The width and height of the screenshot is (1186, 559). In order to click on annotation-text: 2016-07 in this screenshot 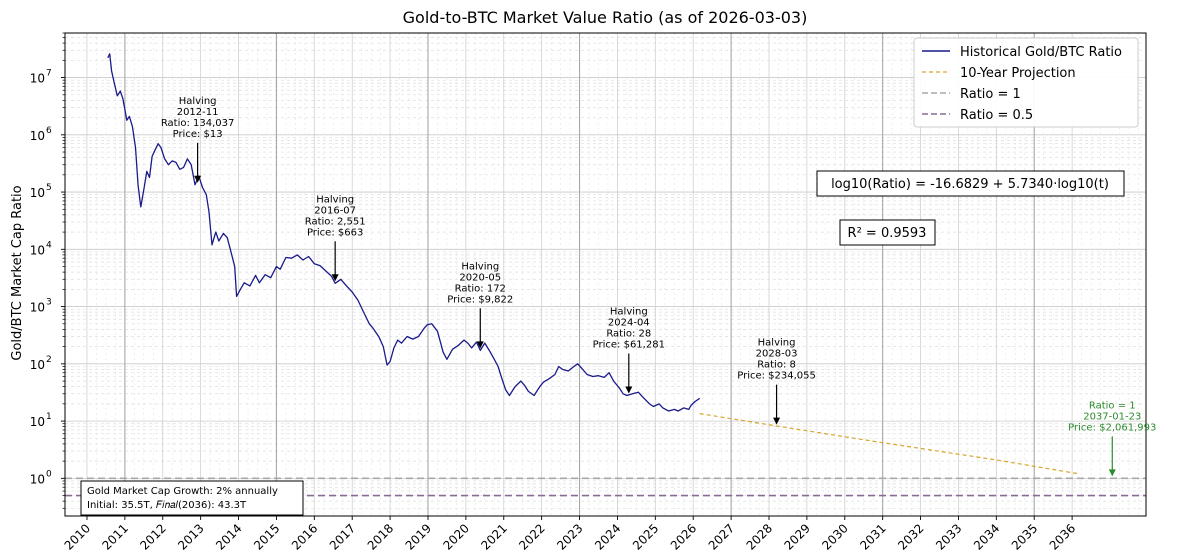, I will do `click(335, 210)`.